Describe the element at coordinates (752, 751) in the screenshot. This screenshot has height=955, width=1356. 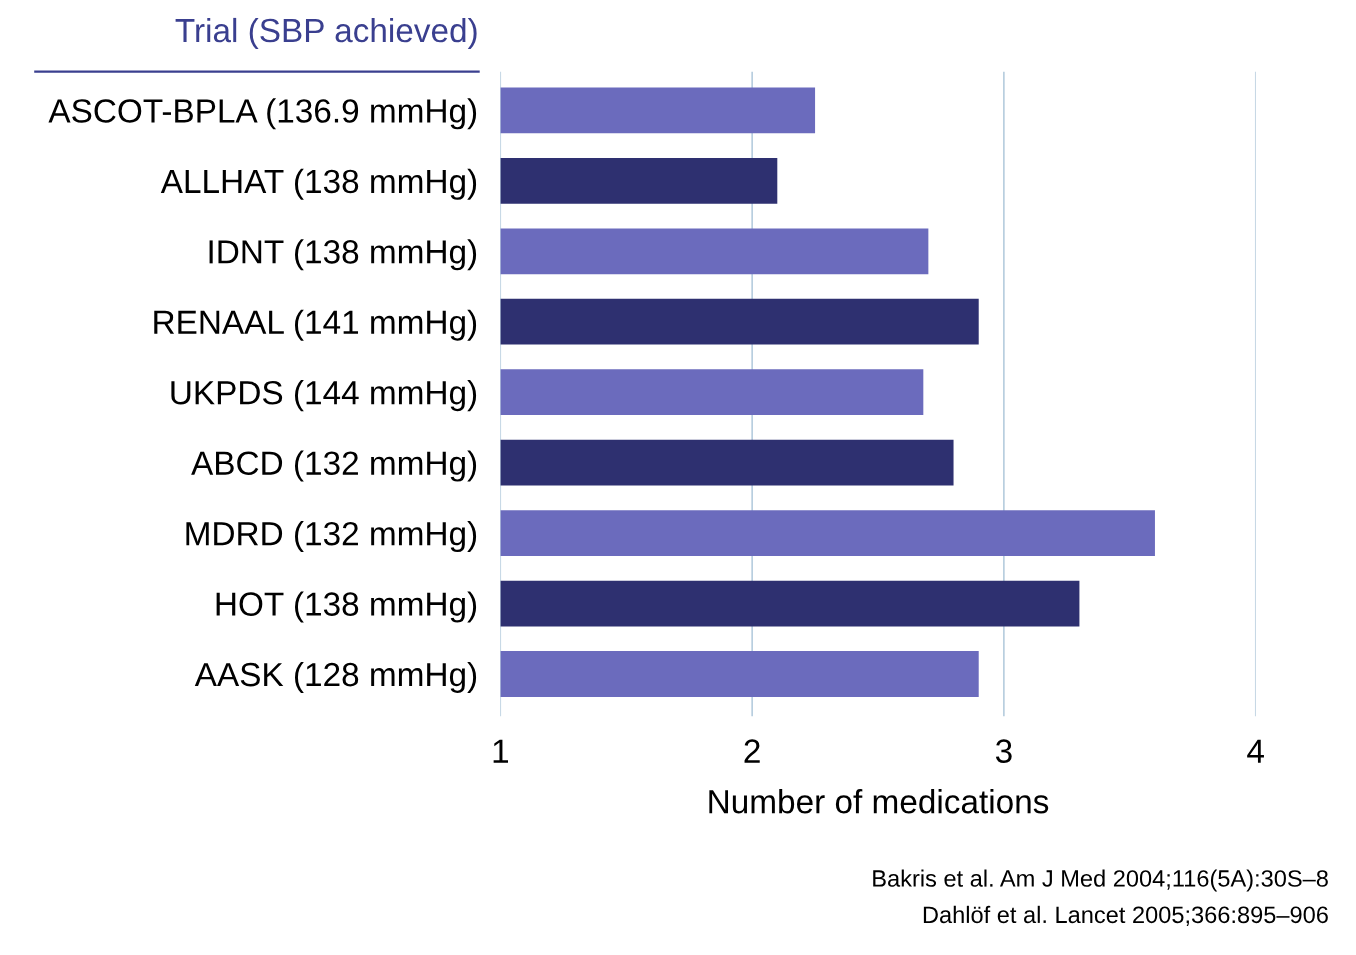
I see `x-tick-label: 2` at that location.